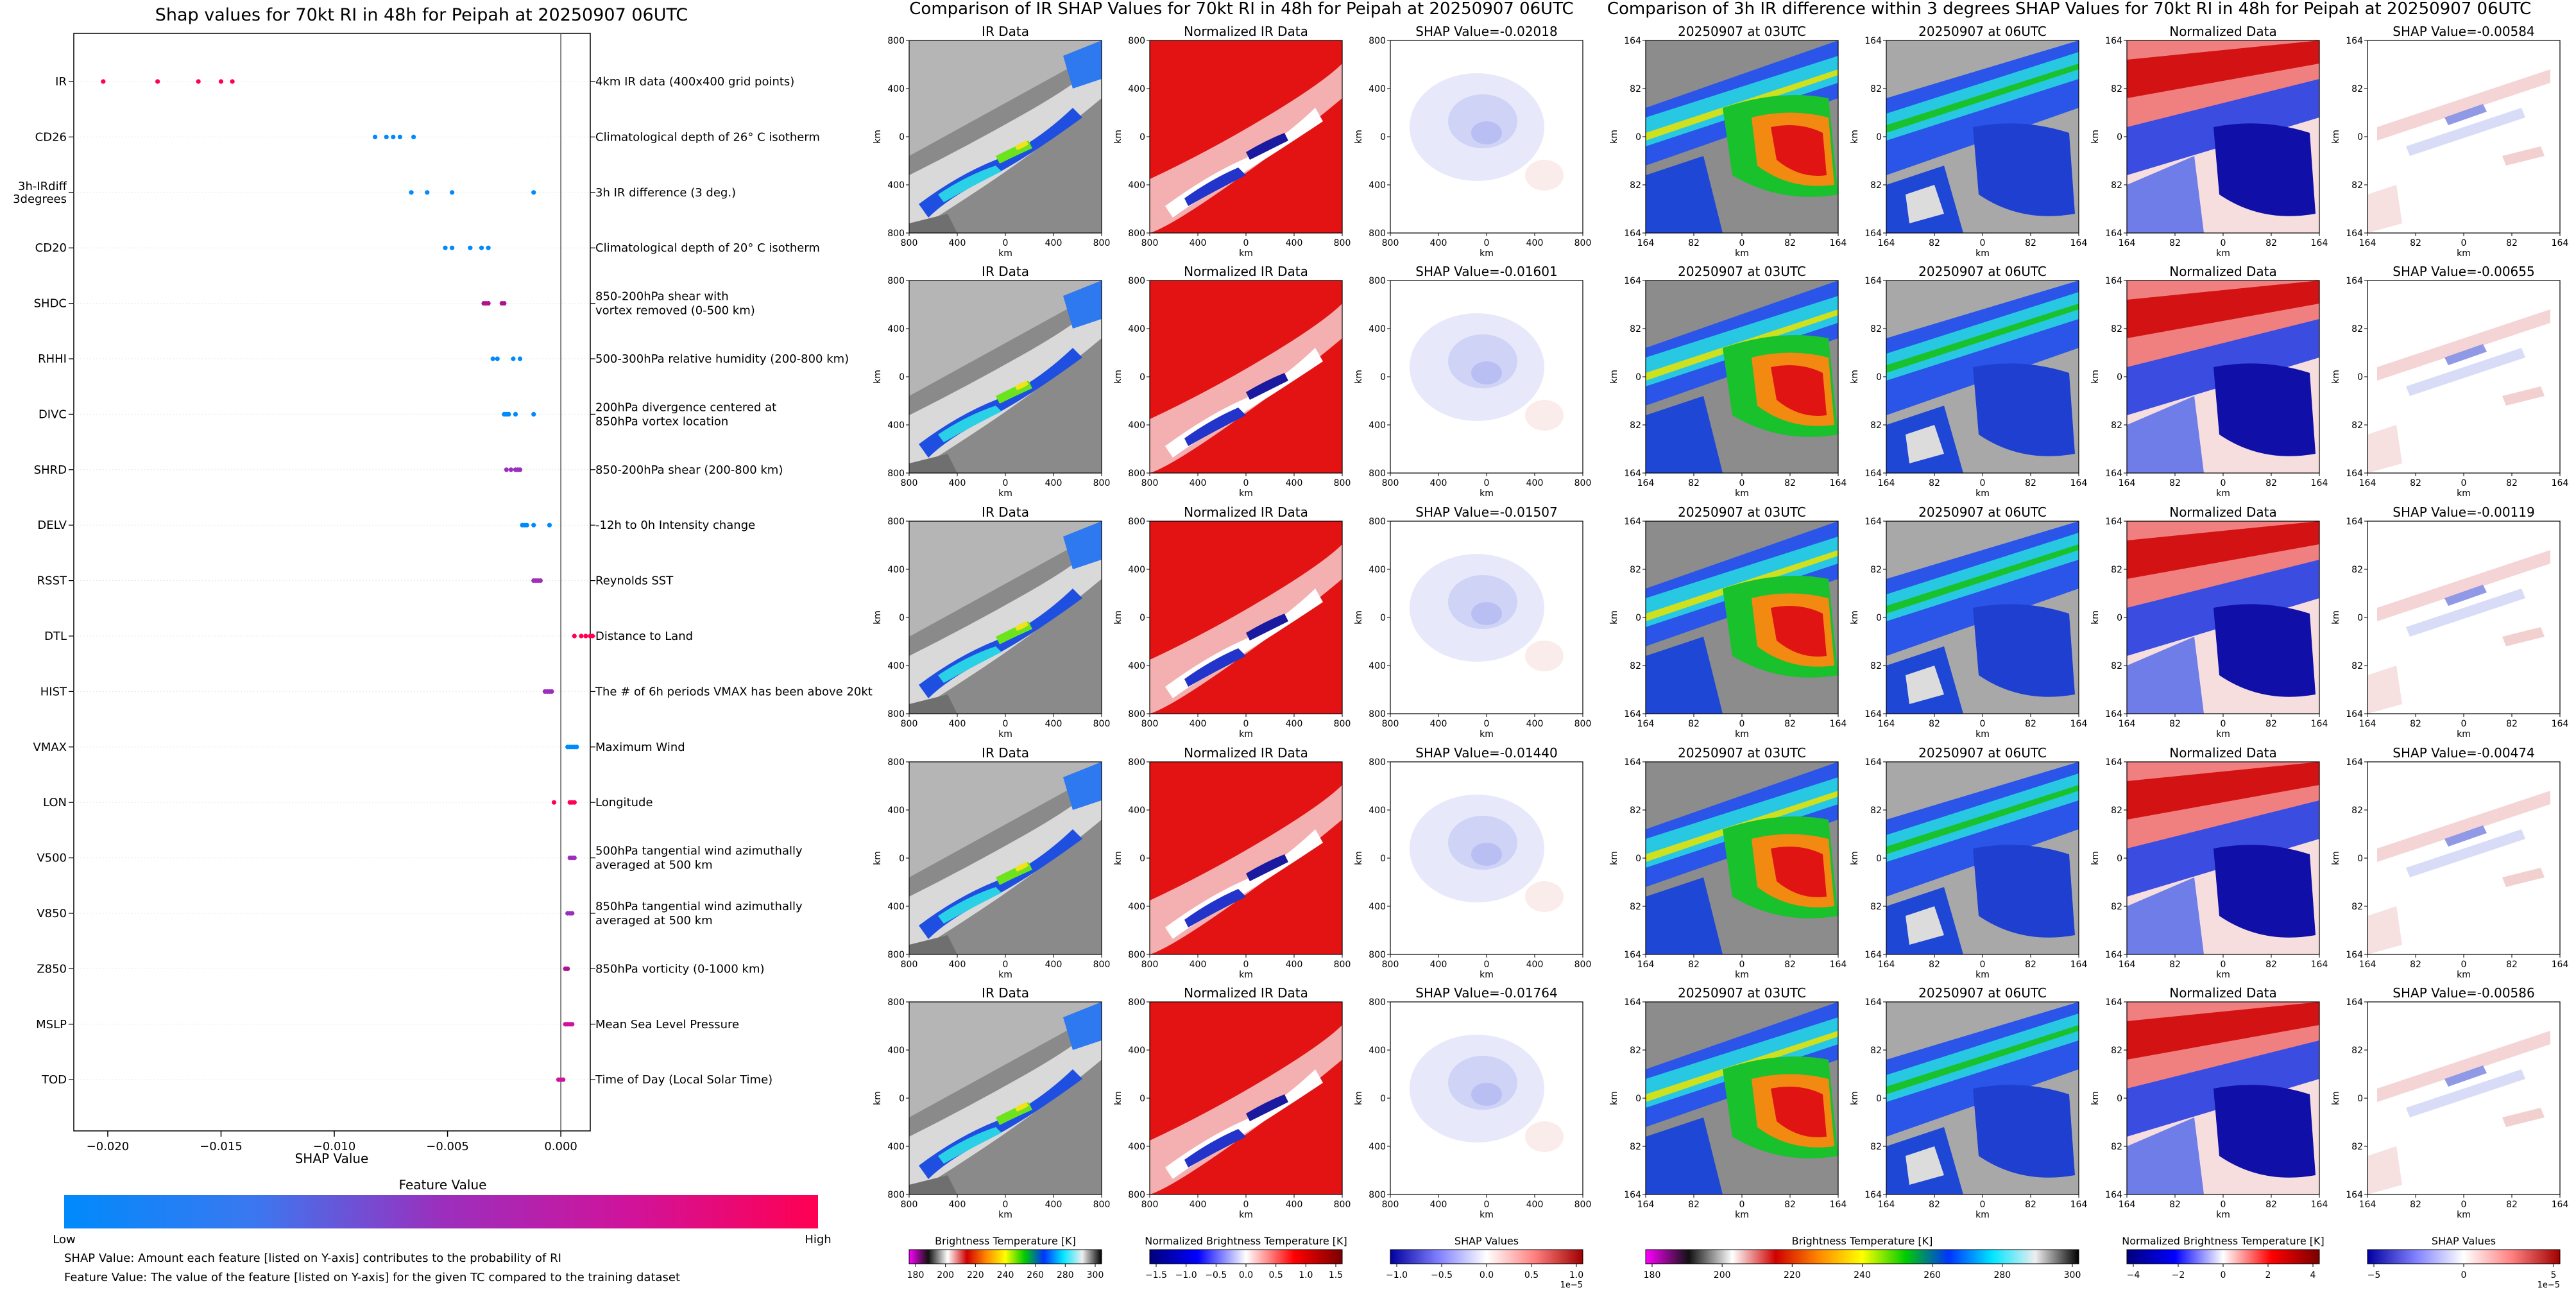 This screenshot has width=2576, height=1292. Describe the element at coordinates (108, 1146) in the screenshot. I see `x-tick-label: −0.020` at that location.